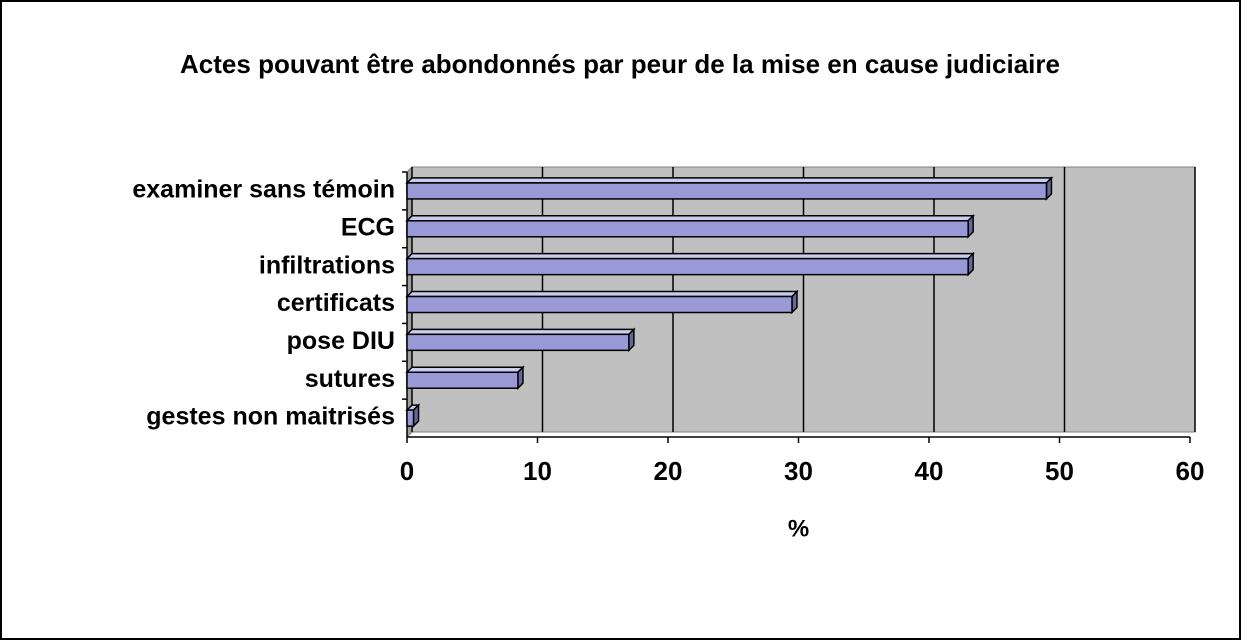 This screenshot has width=1245, height=640. Describe the element at coordinates (336, 303) in the screenshot. I see `y-tick-label: certificats` at that location.